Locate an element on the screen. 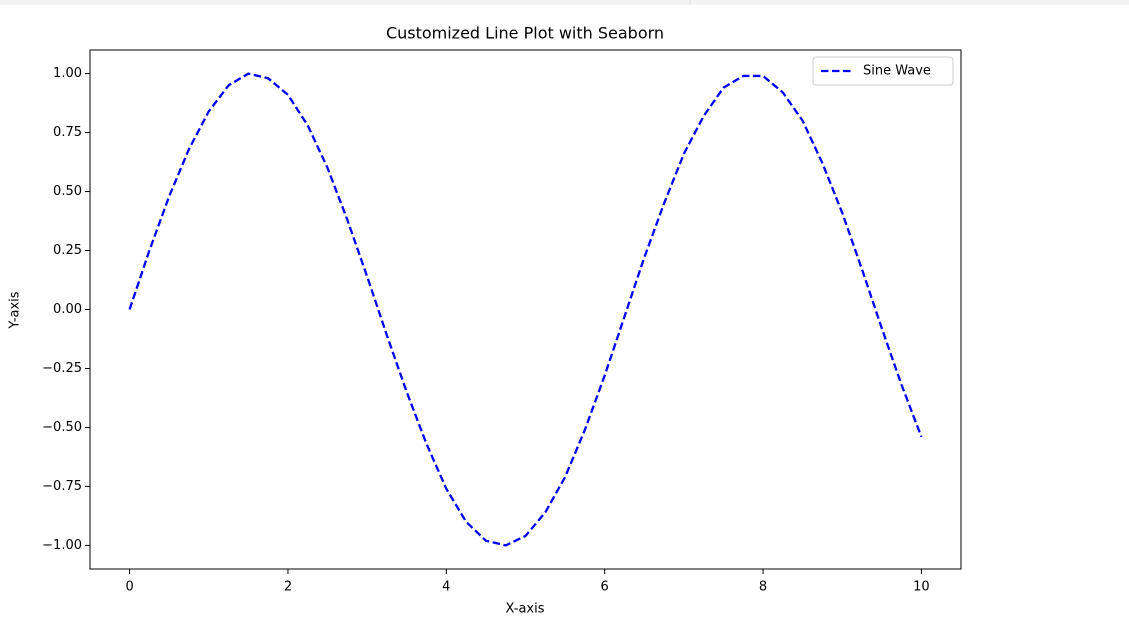 The width and height of the screenshot is (1129, 623). legend-box is located at coordinates (883, 71).